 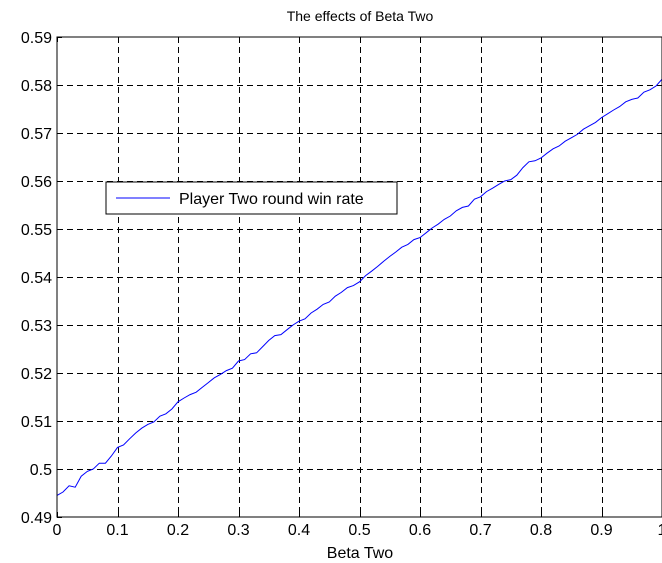 What do you see at coordinates (36, 38) in the screenshot?
I see `y-tick-label: 0.59` at bounding box center [36, 38].